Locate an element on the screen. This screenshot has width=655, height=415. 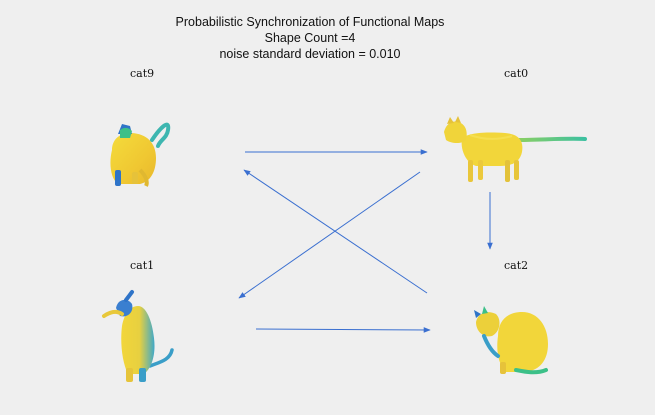
node-label-cat2: cat2 is located at coordinates (516, 265).